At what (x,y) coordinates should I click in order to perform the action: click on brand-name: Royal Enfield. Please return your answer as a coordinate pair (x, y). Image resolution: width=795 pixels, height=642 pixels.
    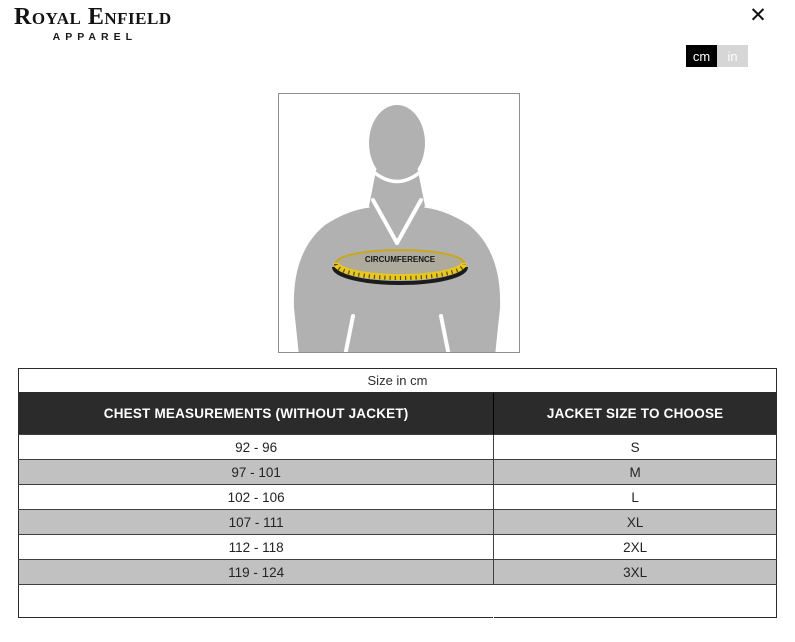
    Looking at the image, I should click on (93, 17).